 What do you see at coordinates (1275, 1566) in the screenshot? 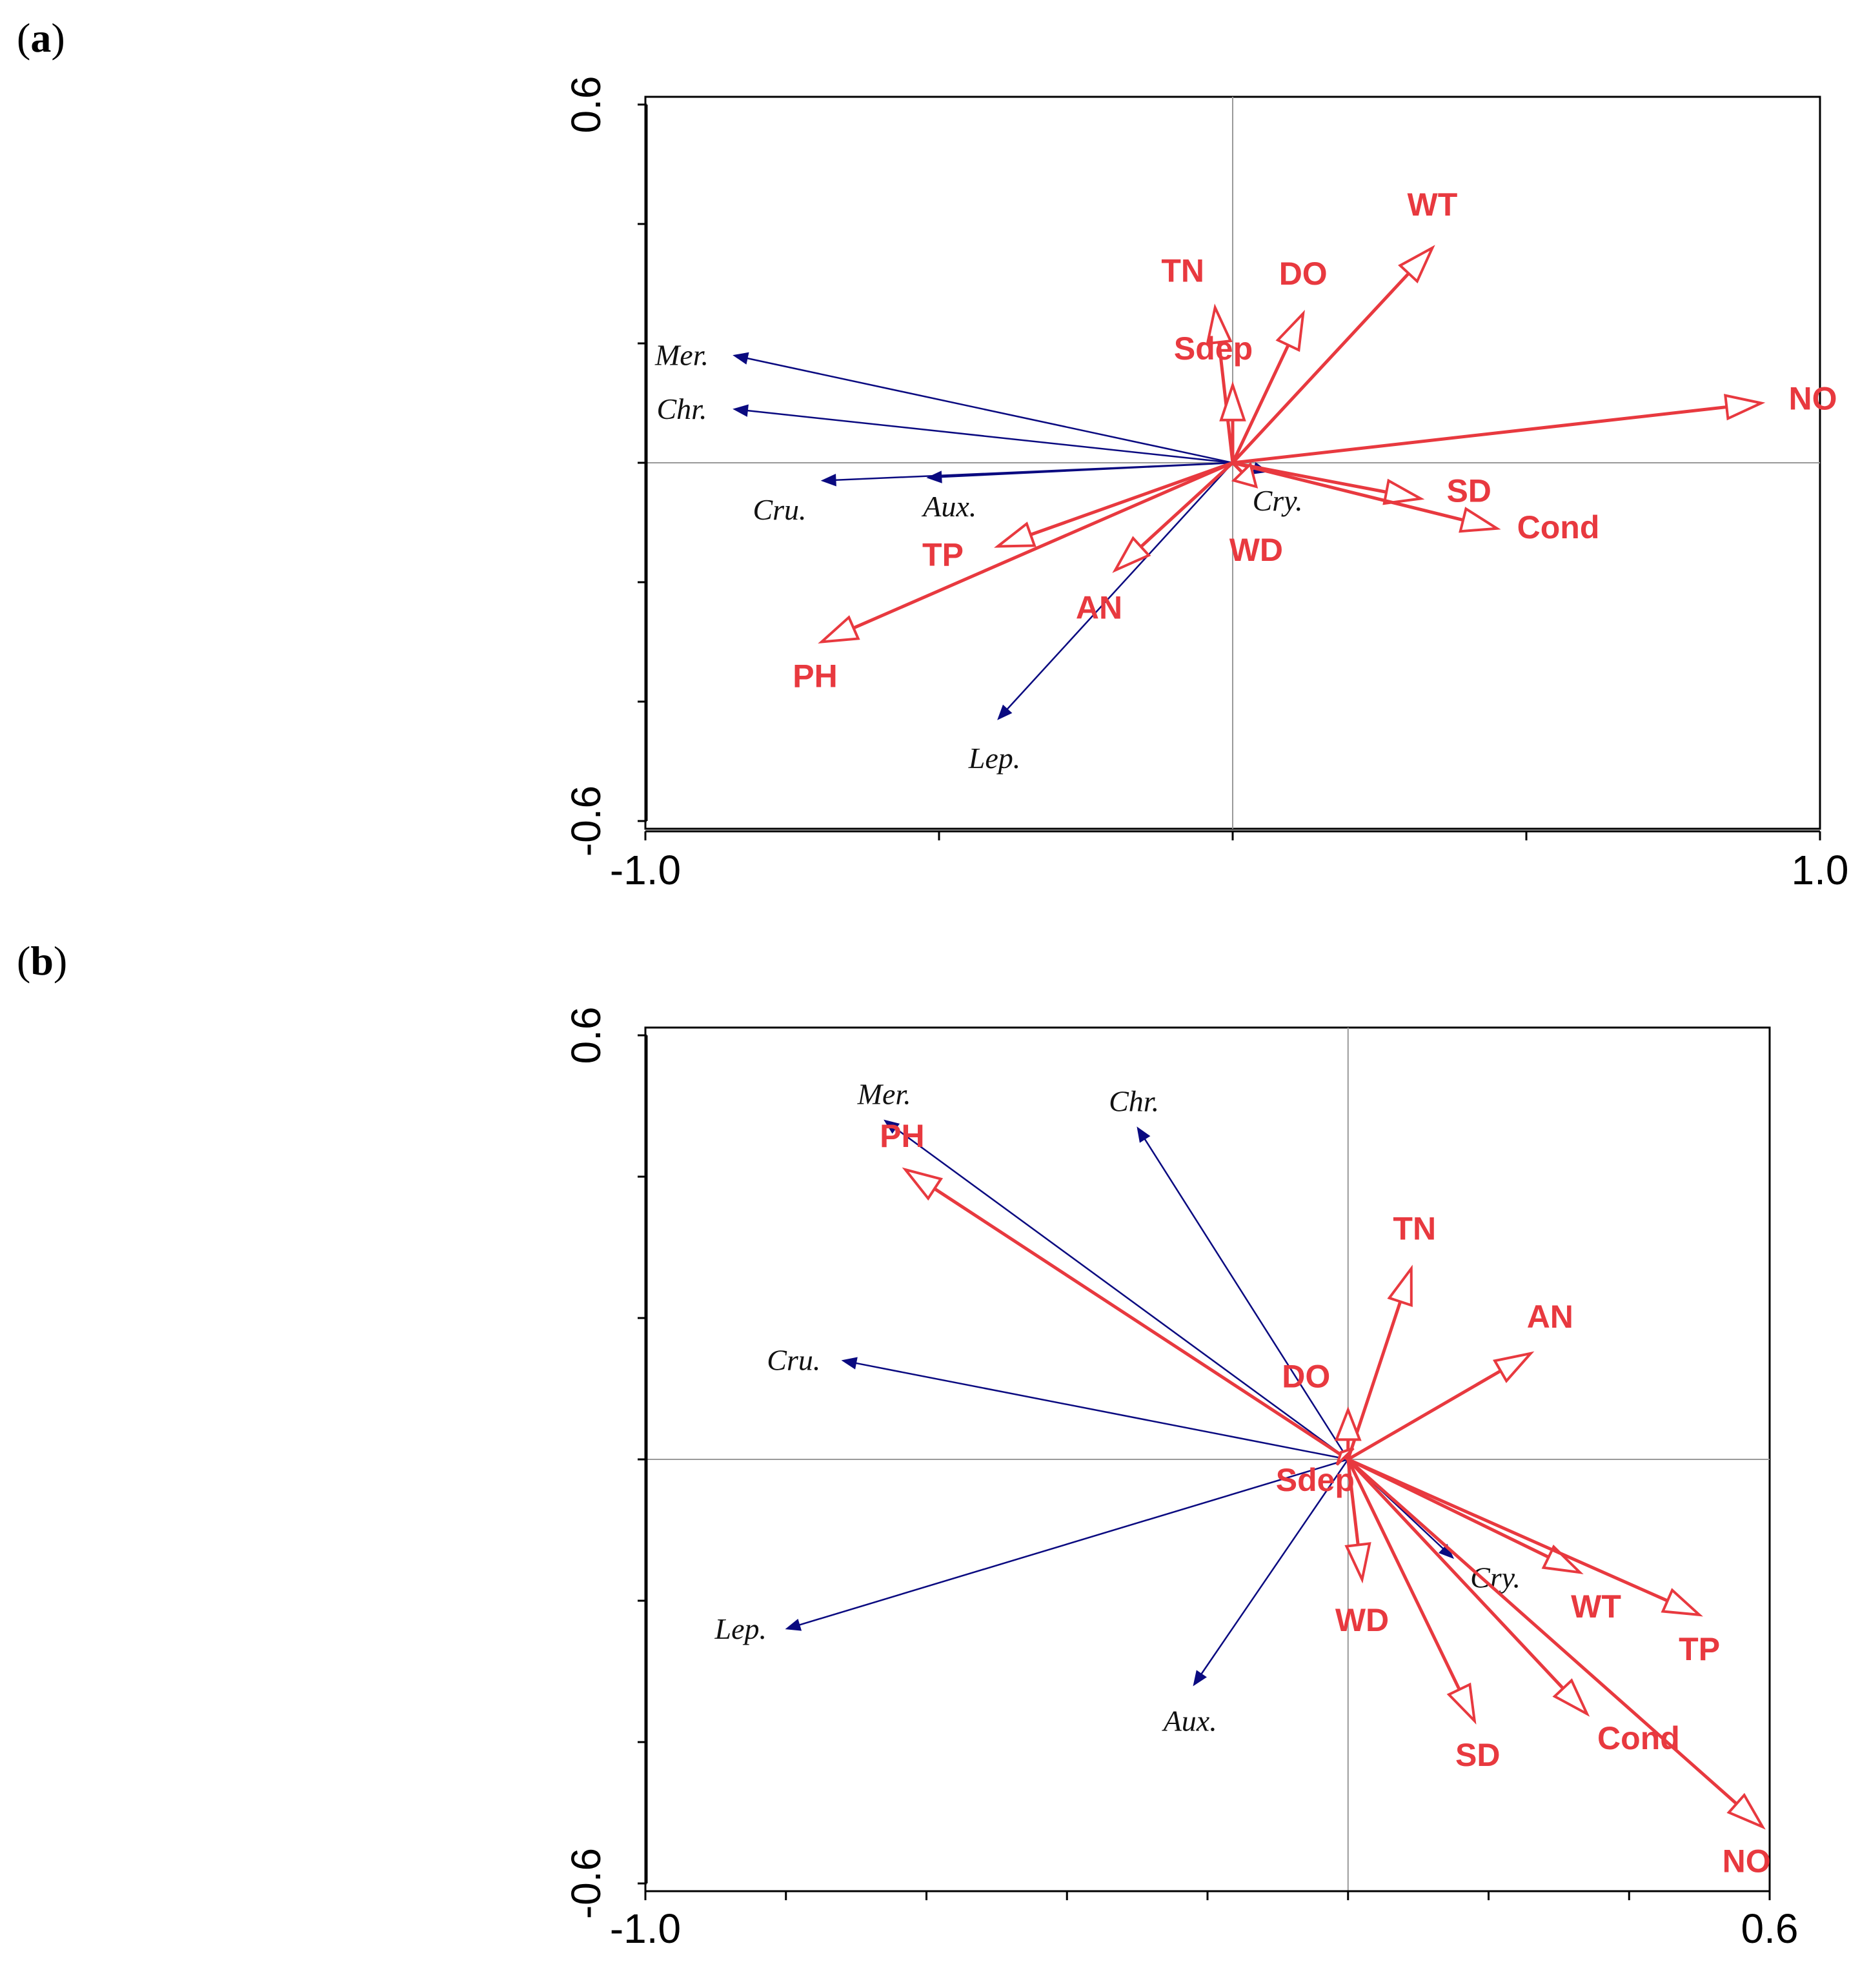
I see `species-arrow-aux-b` at bounding box center [1275, 1566].